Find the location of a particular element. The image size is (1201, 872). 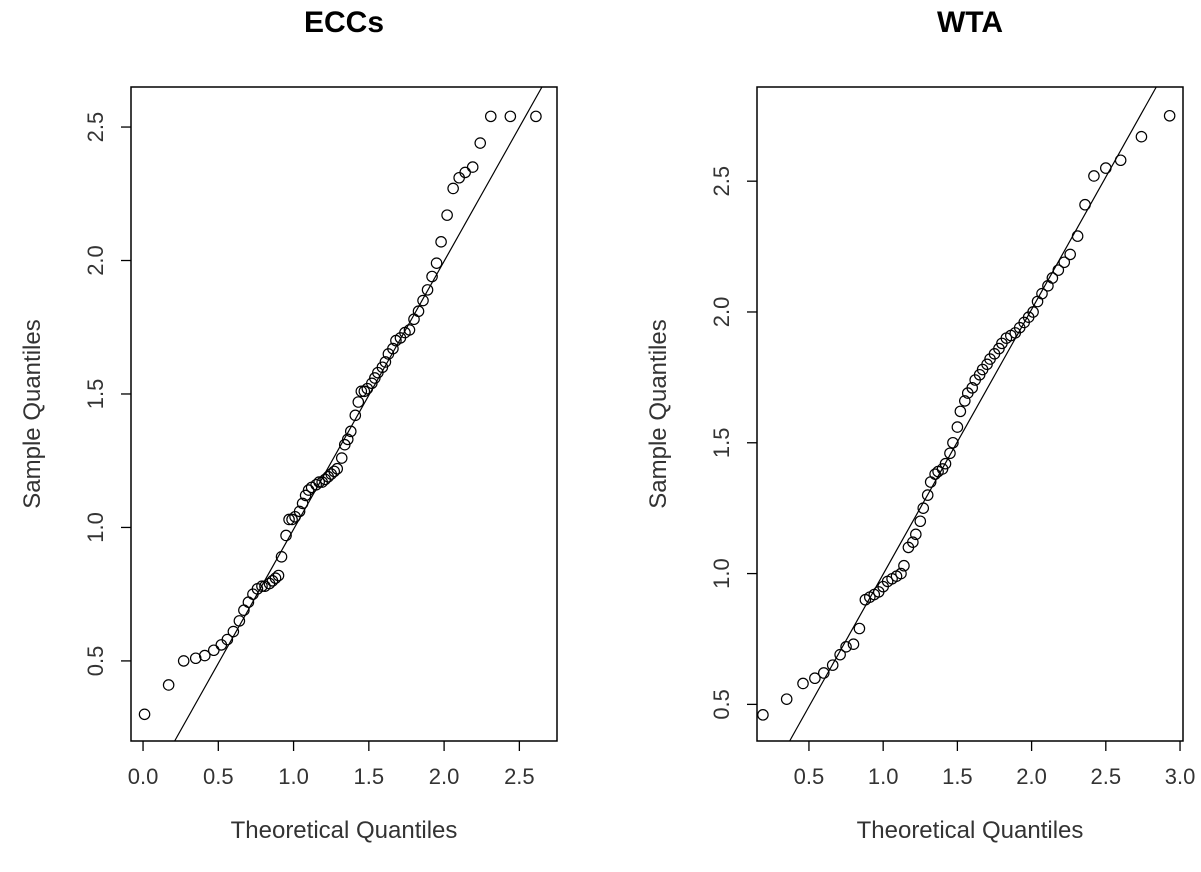

x-tick-label: 0.0 is located at coordinates (143, 776).